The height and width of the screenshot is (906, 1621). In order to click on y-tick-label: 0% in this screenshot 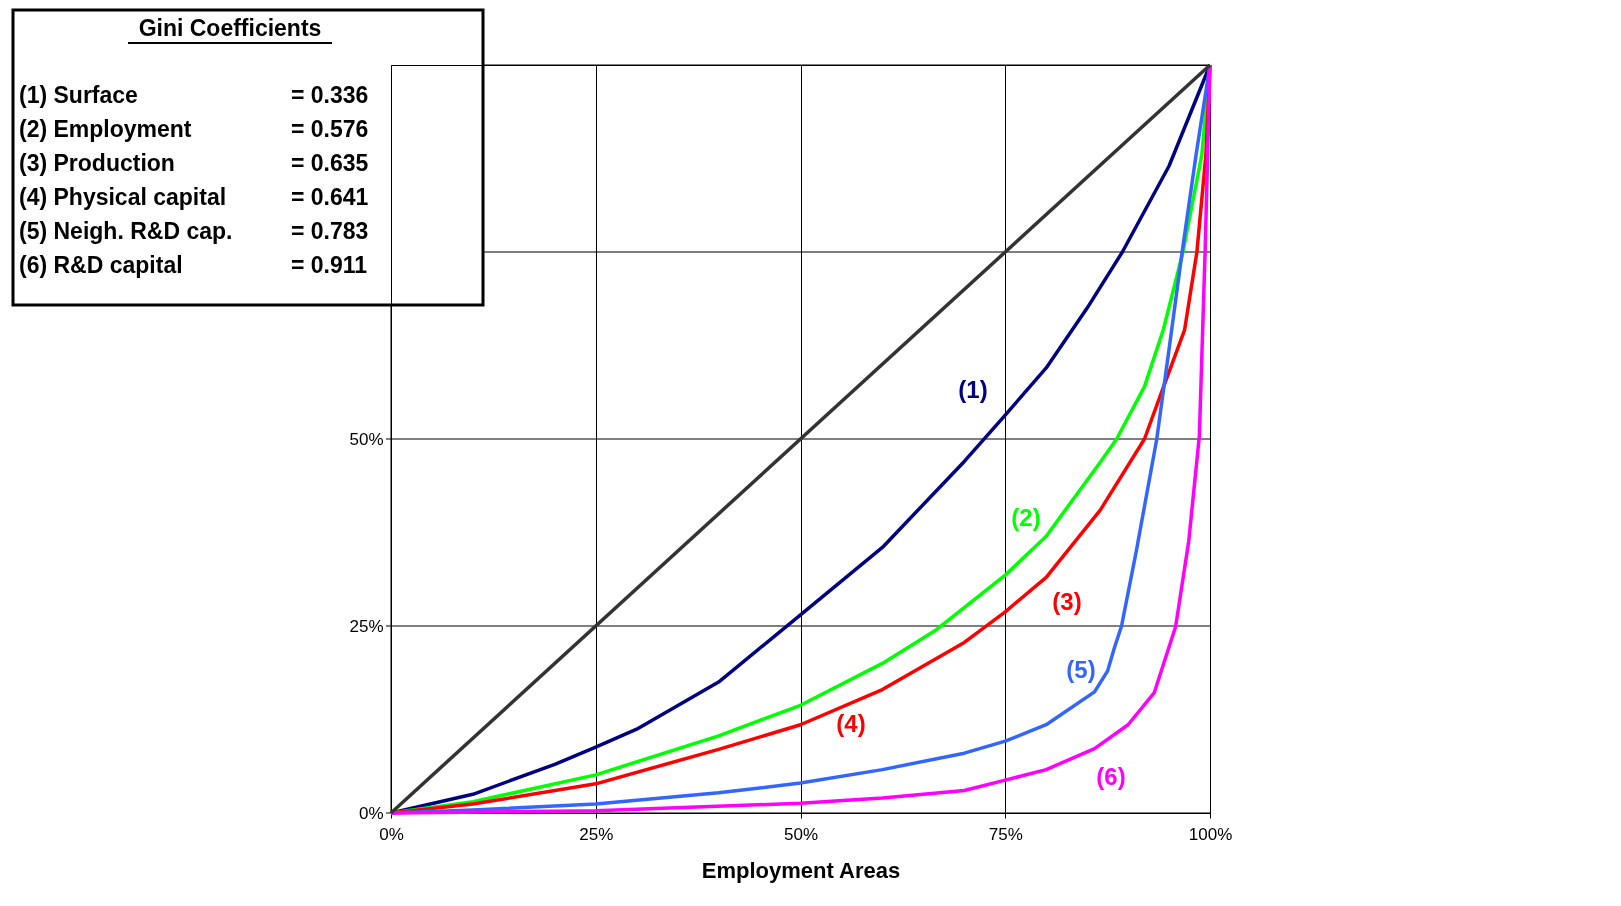, I will do `click(371, 813)`.